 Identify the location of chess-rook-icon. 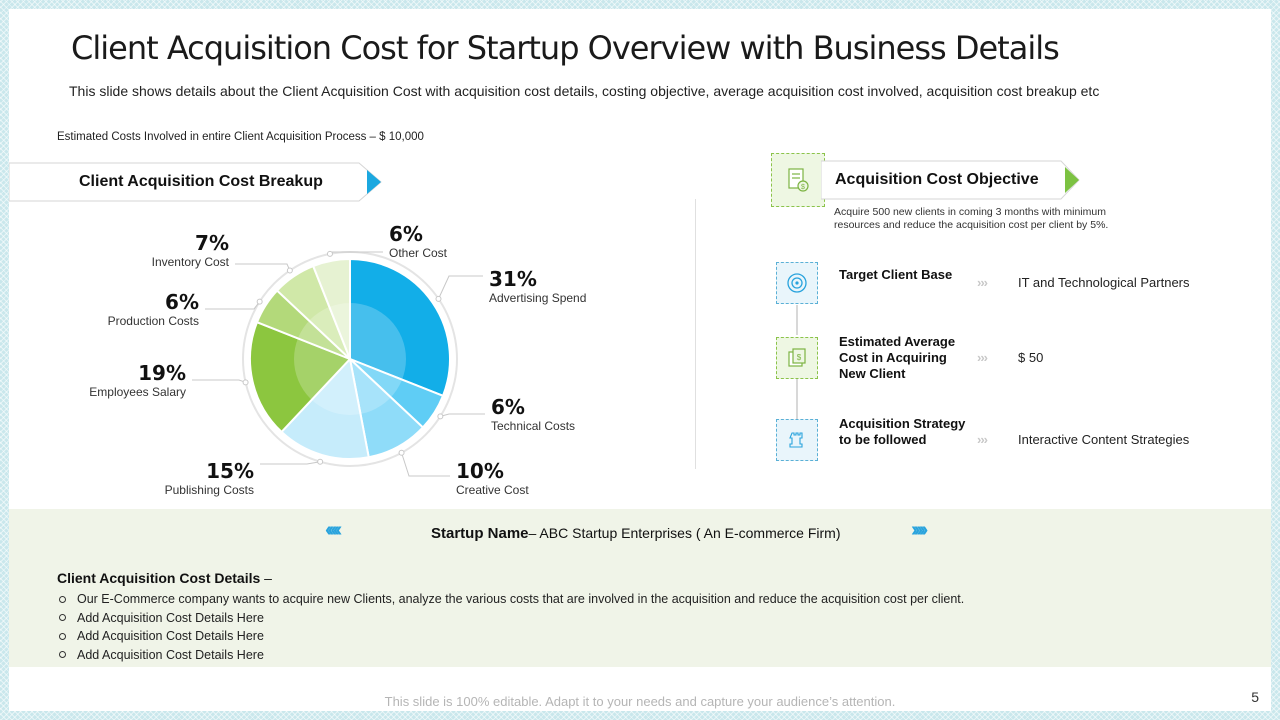
(797, 440).